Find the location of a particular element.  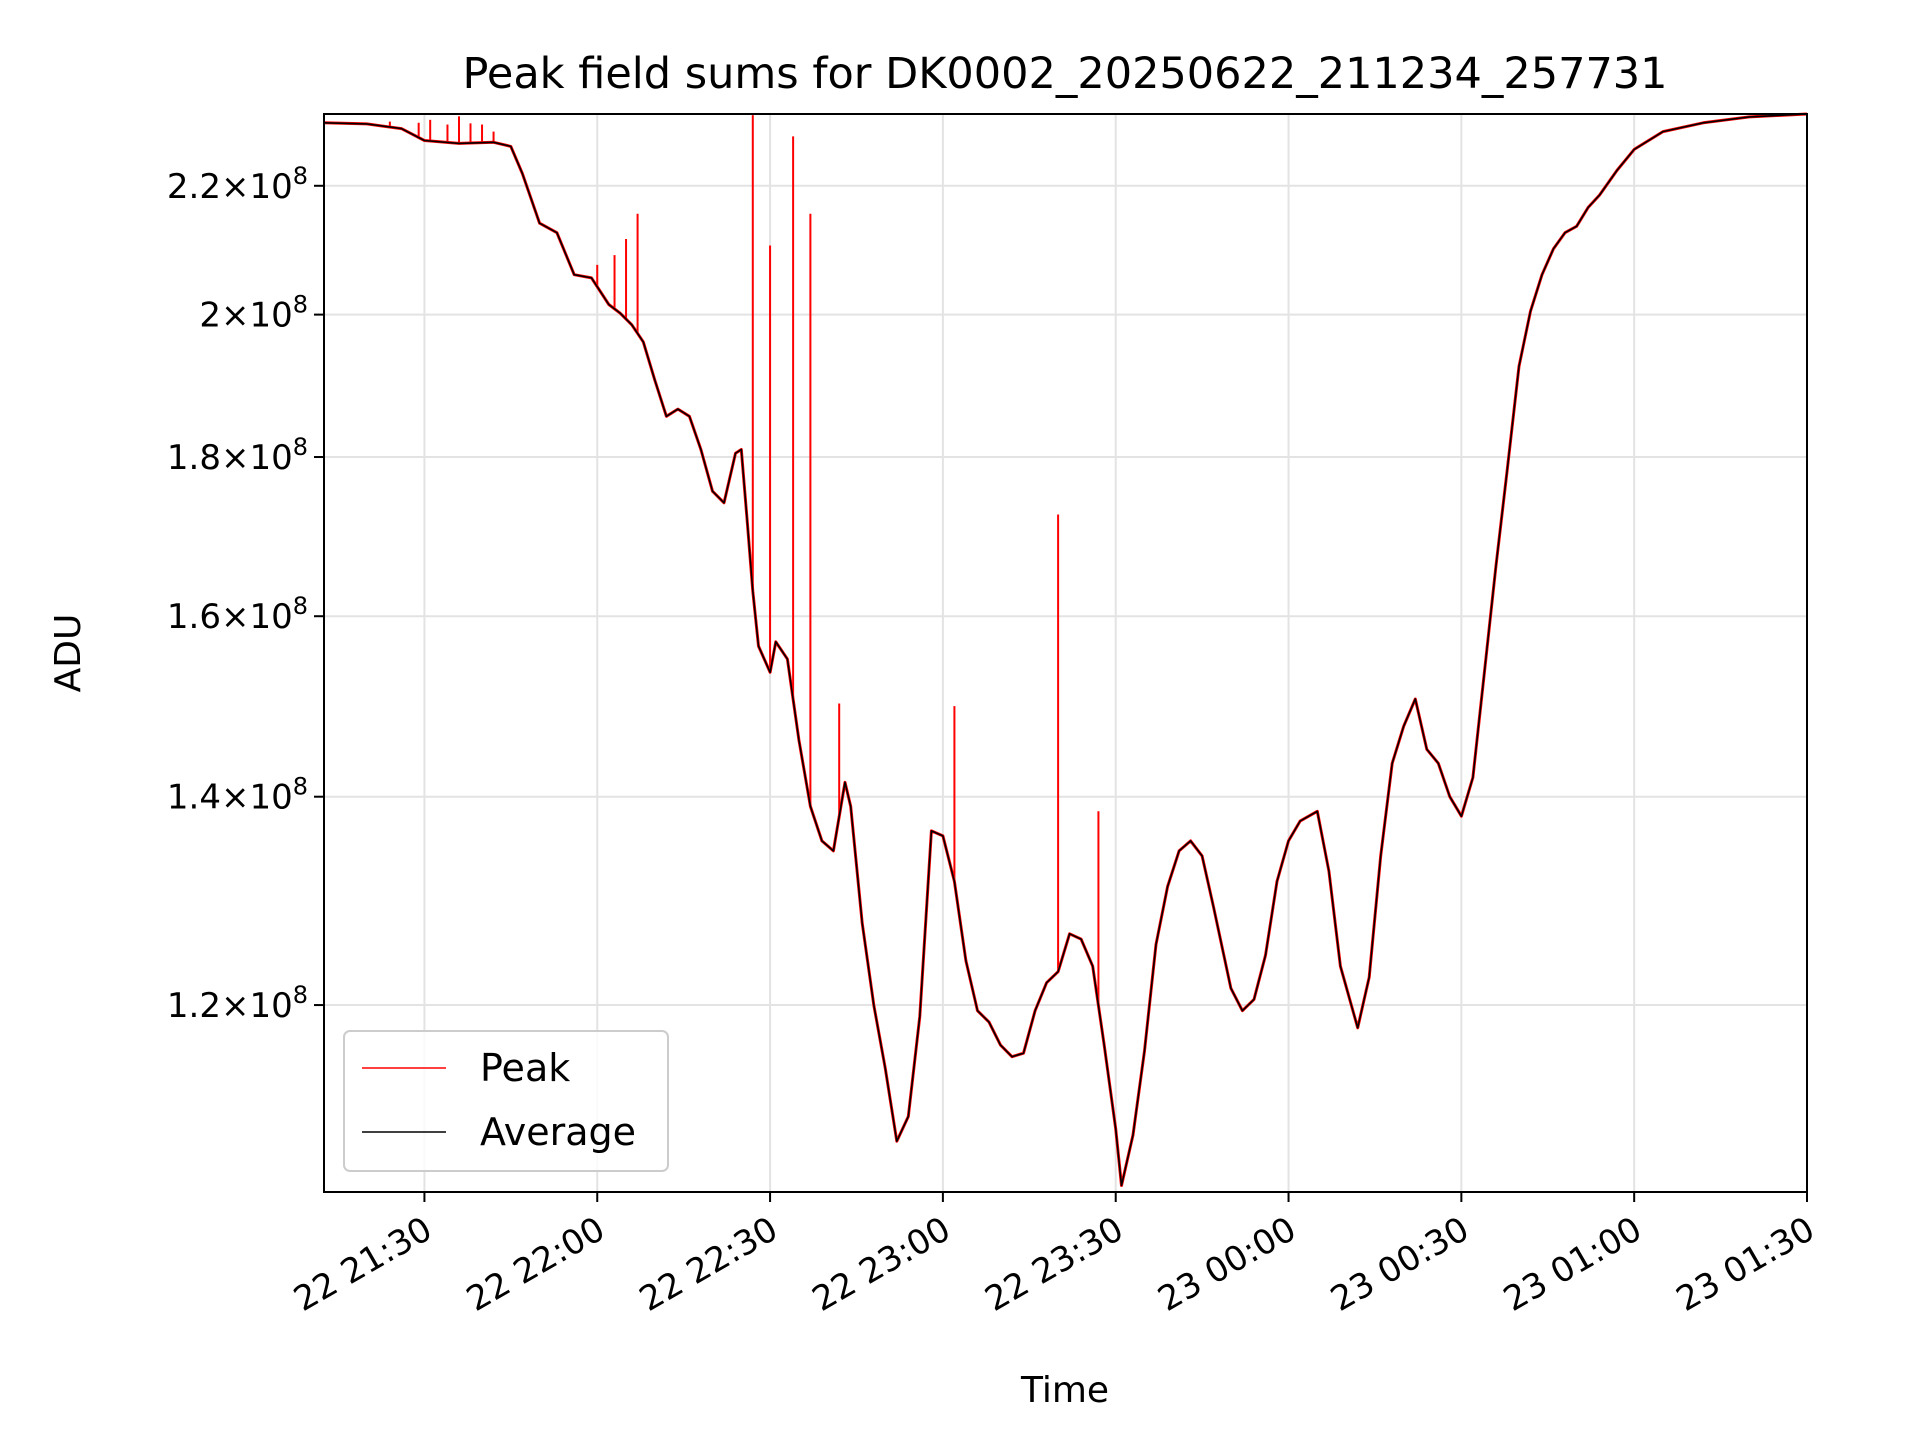

x-axis-label: Time is located at coordinates (1064, 1390).